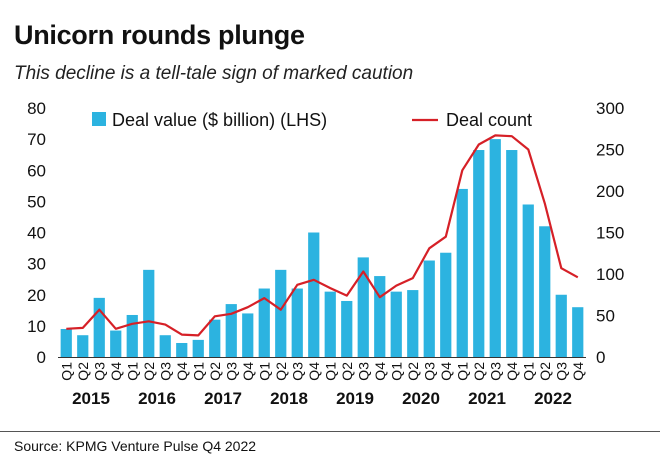  I want to click on y-left-tick-label: 60, so click(36, 170).